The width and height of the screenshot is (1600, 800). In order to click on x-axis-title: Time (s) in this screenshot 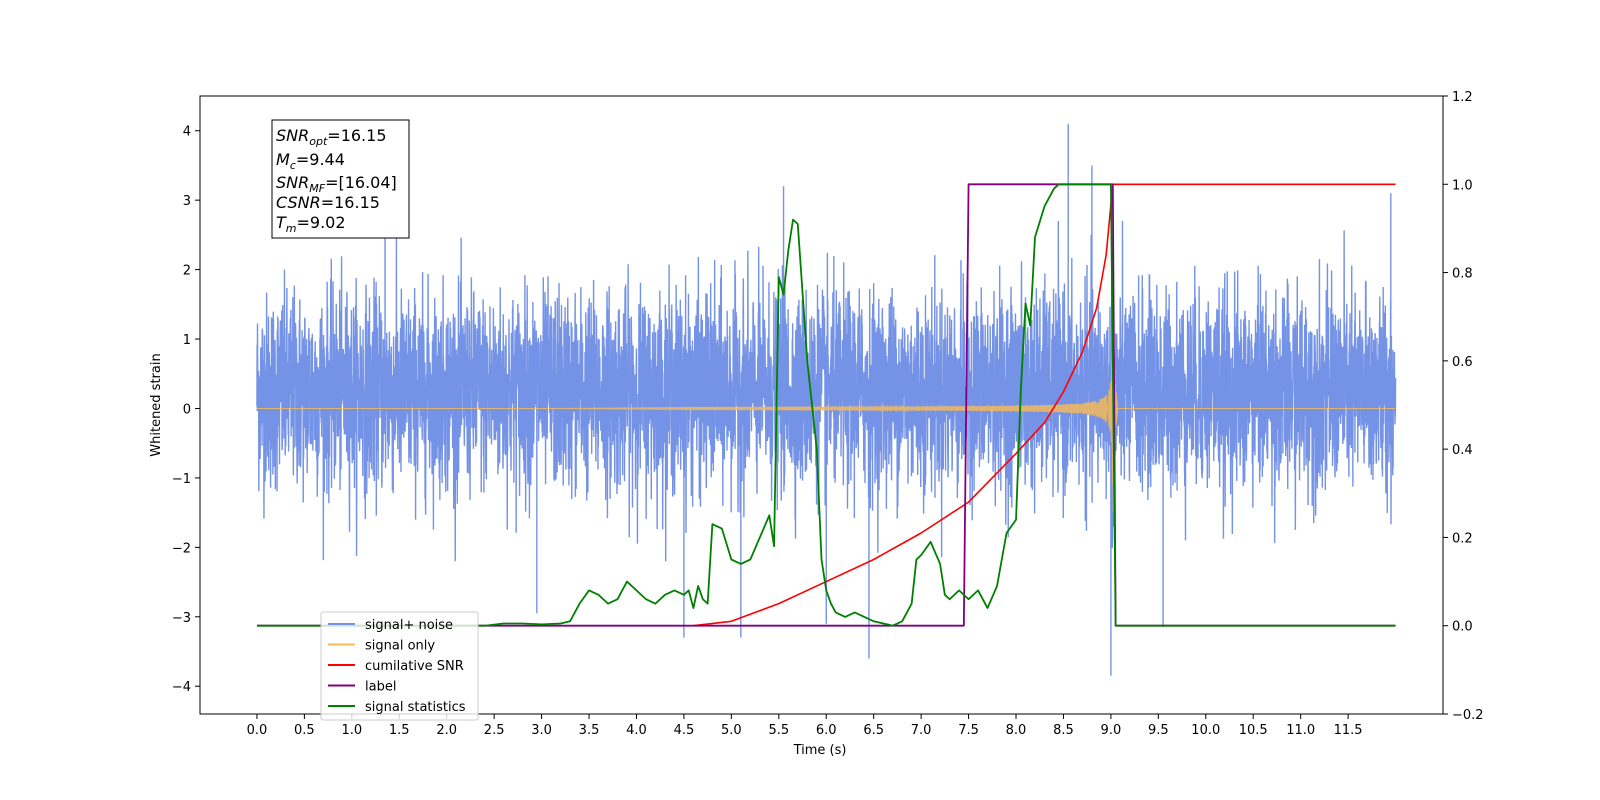, I will do `click(820, 750)`.